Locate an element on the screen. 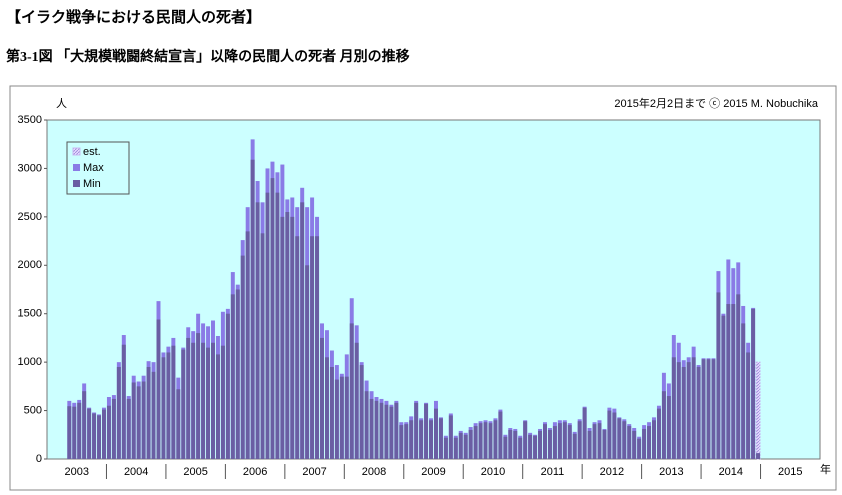 The image size is (842, 495). legend-label: est. is located at coordinates (92, 152).